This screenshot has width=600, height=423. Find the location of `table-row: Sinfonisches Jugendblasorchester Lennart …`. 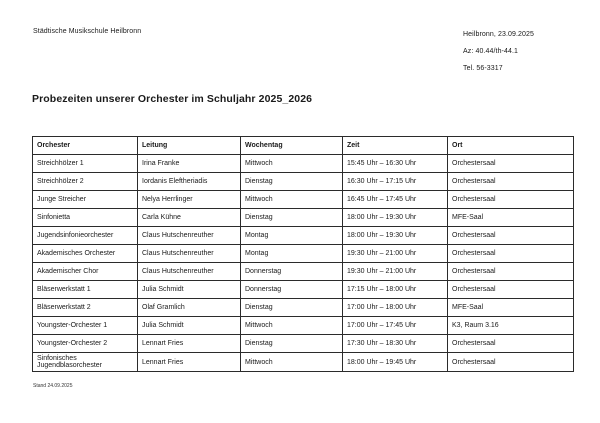

table-row: Sinfonisches Jugendblasorchester Lennart … is located at coordinates (303, 362).